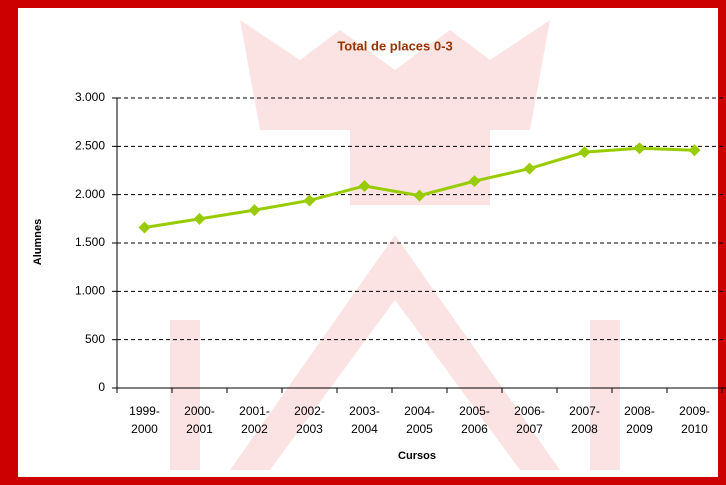  Describe the element at coordinates (90, 194) in the screenshot. I see `y-tick-label: 2.000` at that location.